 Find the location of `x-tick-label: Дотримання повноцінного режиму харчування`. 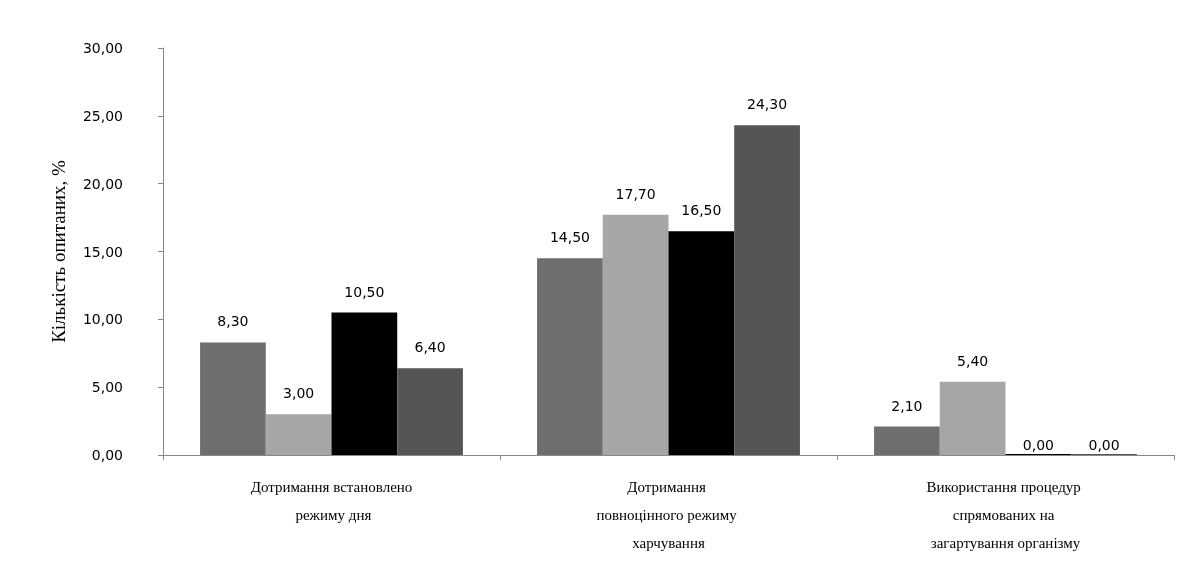

x-tick-label: Дотримання повноцінного режиму харчування is located at coordinates (668, 515).